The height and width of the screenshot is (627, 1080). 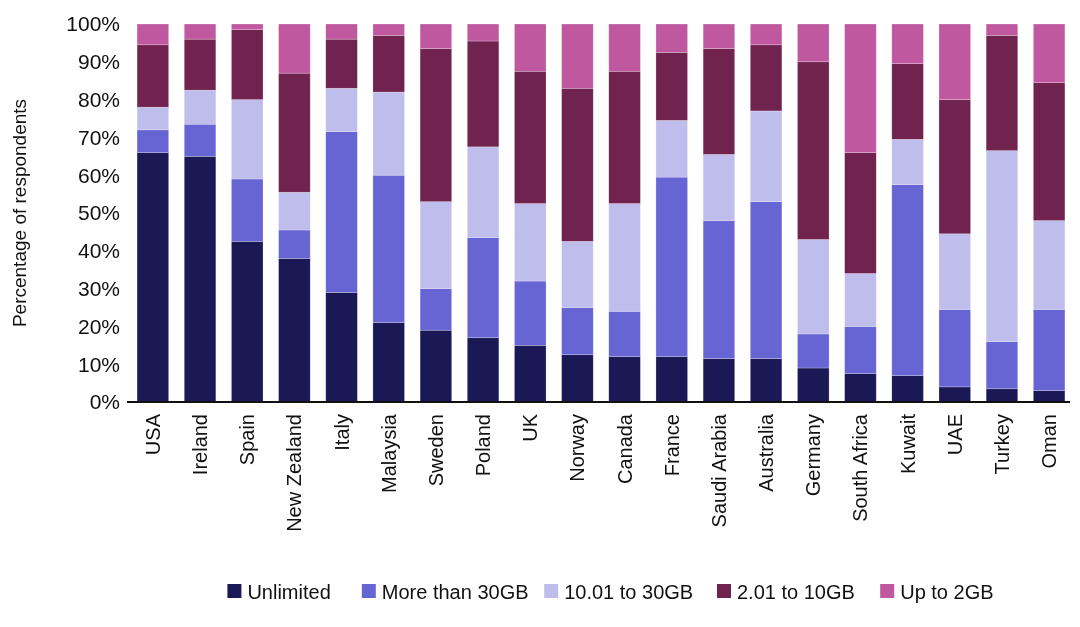 What do you see at coordinates (98, 175) in the screenshot?
I see `y-tick-label: 60%` at bounding box center [98, 175].